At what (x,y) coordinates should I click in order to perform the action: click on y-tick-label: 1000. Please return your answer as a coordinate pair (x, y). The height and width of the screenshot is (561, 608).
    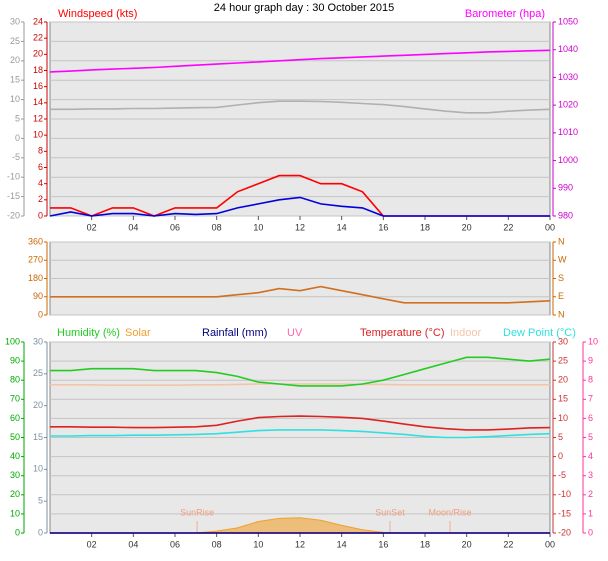
    Looking at the image, I should click on (568, 160).